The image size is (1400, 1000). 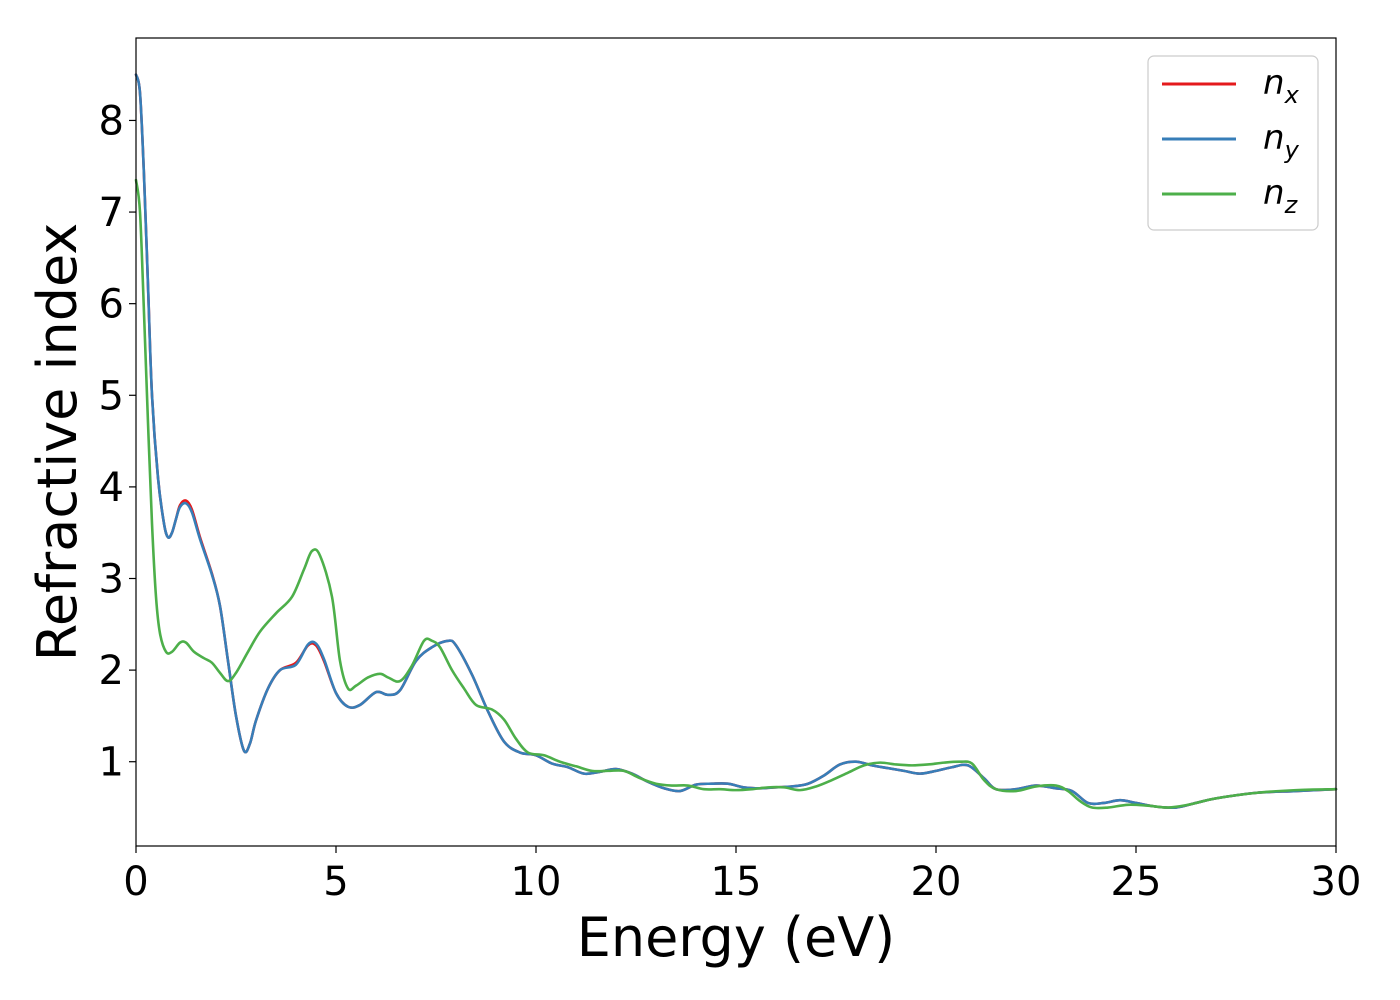 I want to click on legend-label-nz: nz, so click(x=1281, y=196).